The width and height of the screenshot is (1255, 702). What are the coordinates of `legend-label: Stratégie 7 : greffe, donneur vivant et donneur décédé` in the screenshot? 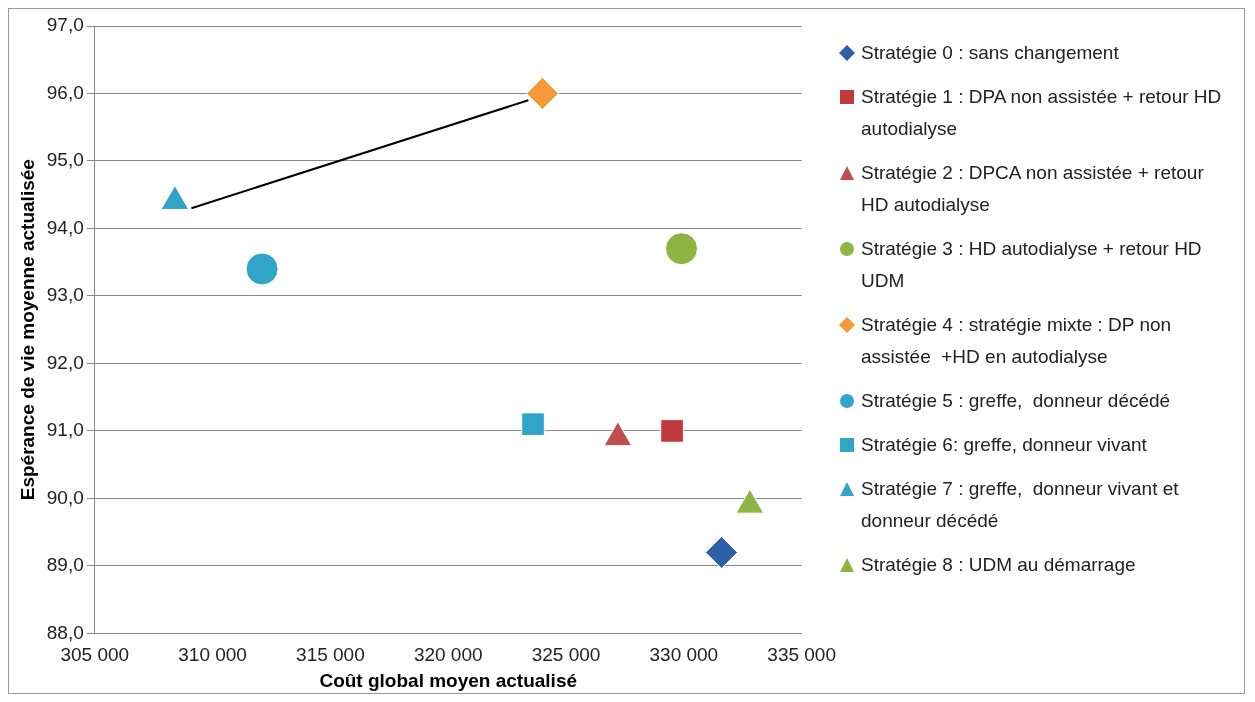 It's located at (1020, 505).